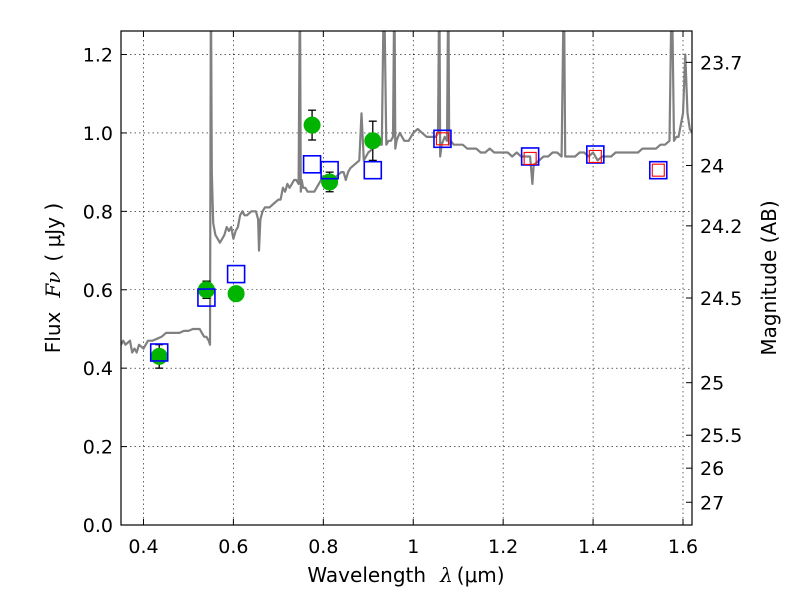 This screenshot has width=800, height=600. What do you see at coordinates (712, 503) in the screenshot?
I see `y2-tick-label: 27` at bounding box center [712, 503].